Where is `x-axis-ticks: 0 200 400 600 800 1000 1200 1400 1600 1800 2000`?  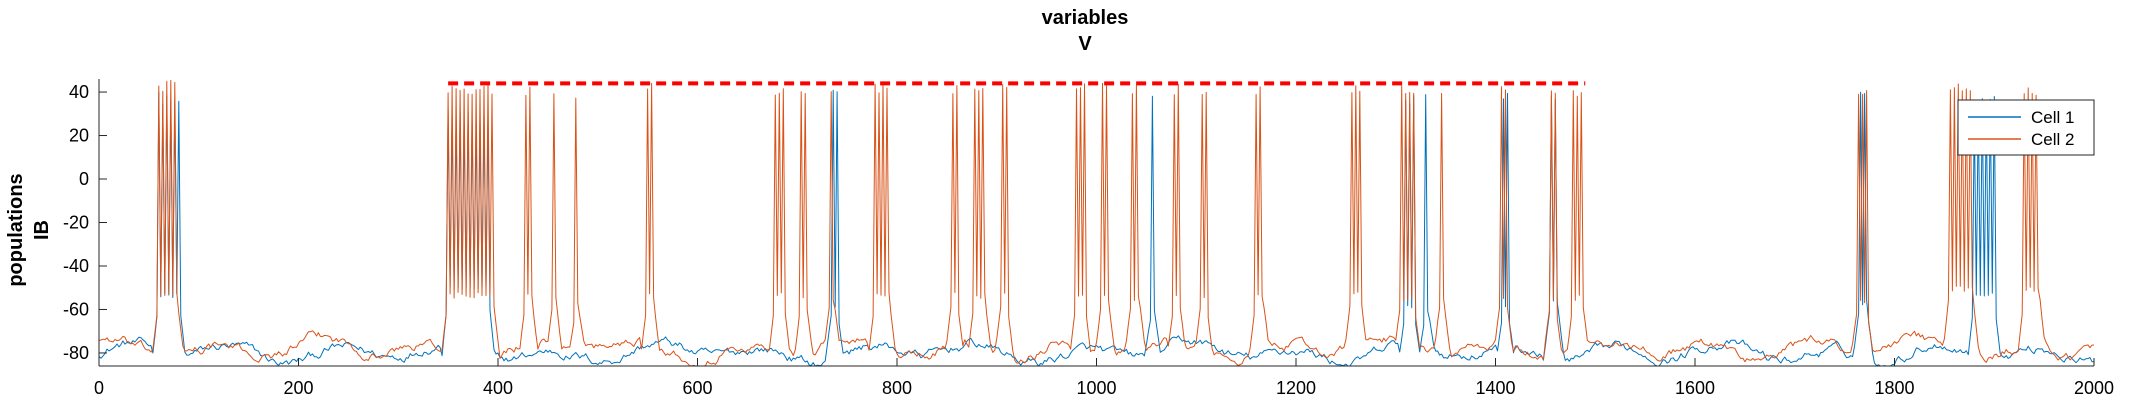 x-axis-ticks: 0 200 400 600 800 1000 1200 1400 1600 1800 2000 is located at coordinates (1104, 378).